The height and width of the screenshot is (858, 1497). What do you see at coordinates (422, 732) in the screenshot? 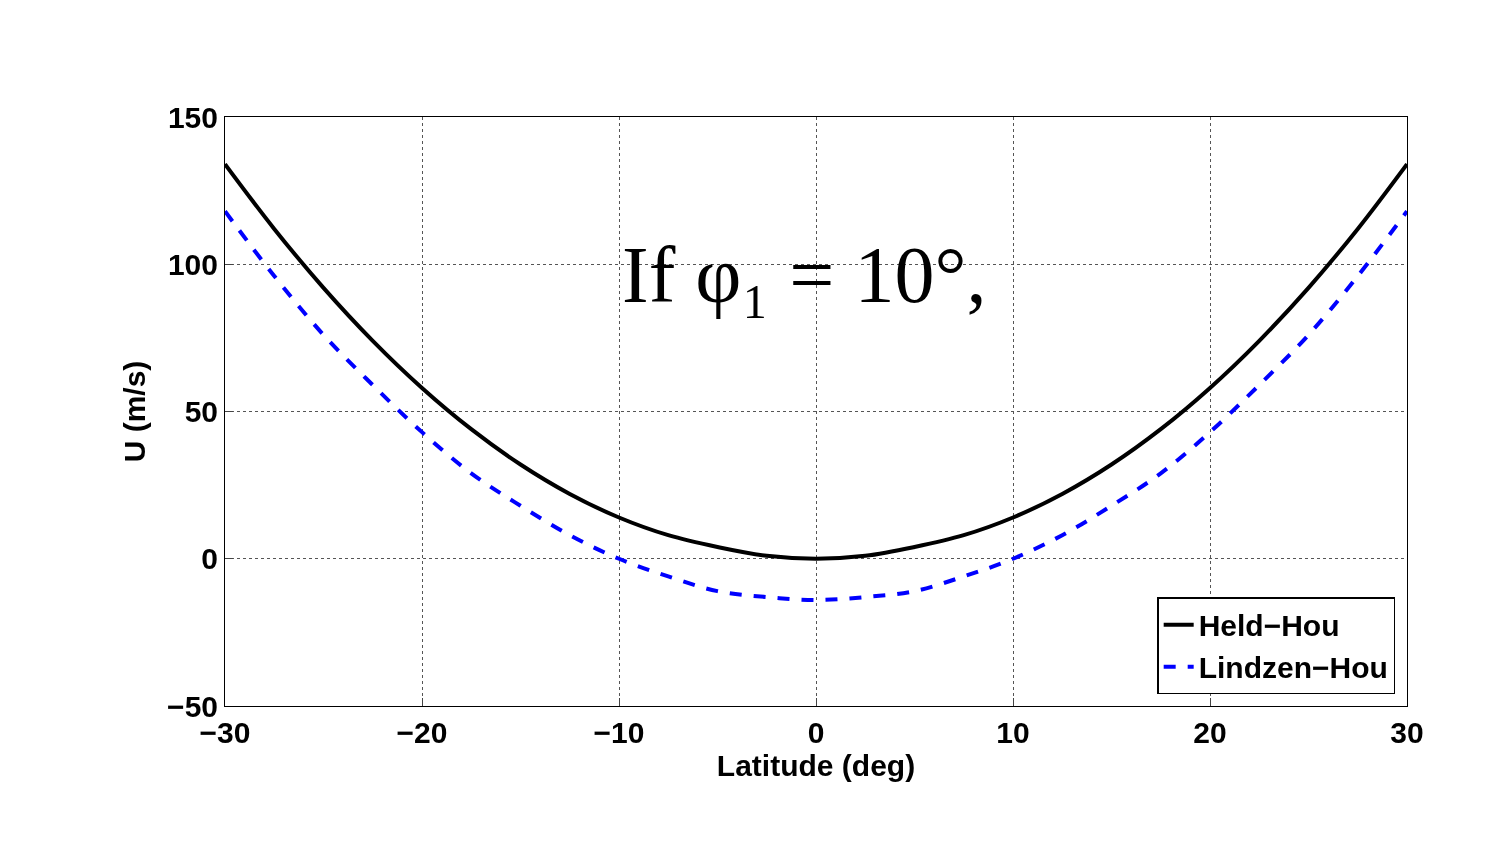
I see `x-tick-label: −20` at bounding box center [422, 732].